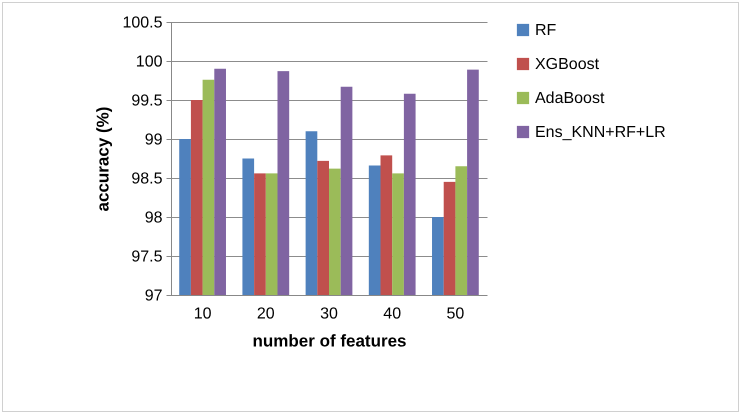 This screenshot has width=743, height=416. Describe the element at coordinates (570, 98) in the screenshot. I see `legend-label: AdaBoost` at that location.